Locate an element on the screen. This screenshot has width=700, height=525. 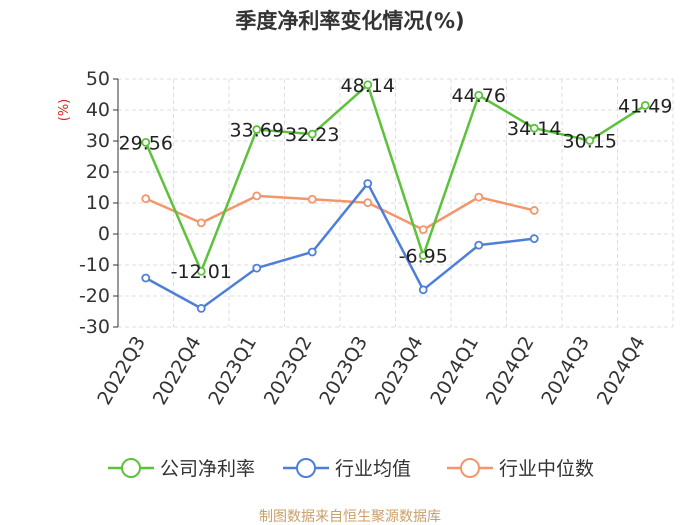
x-tick-label: 2024Q4 is located at coordinates (621, 371).